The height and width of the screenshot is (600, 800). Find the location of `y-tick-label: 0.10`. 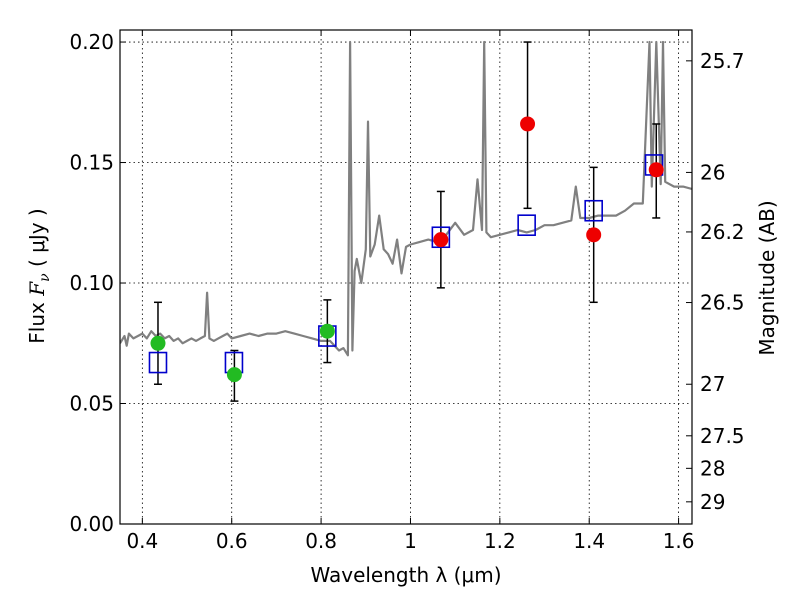

y-tick-label: 0.10 is located at coordinates (91, 283).